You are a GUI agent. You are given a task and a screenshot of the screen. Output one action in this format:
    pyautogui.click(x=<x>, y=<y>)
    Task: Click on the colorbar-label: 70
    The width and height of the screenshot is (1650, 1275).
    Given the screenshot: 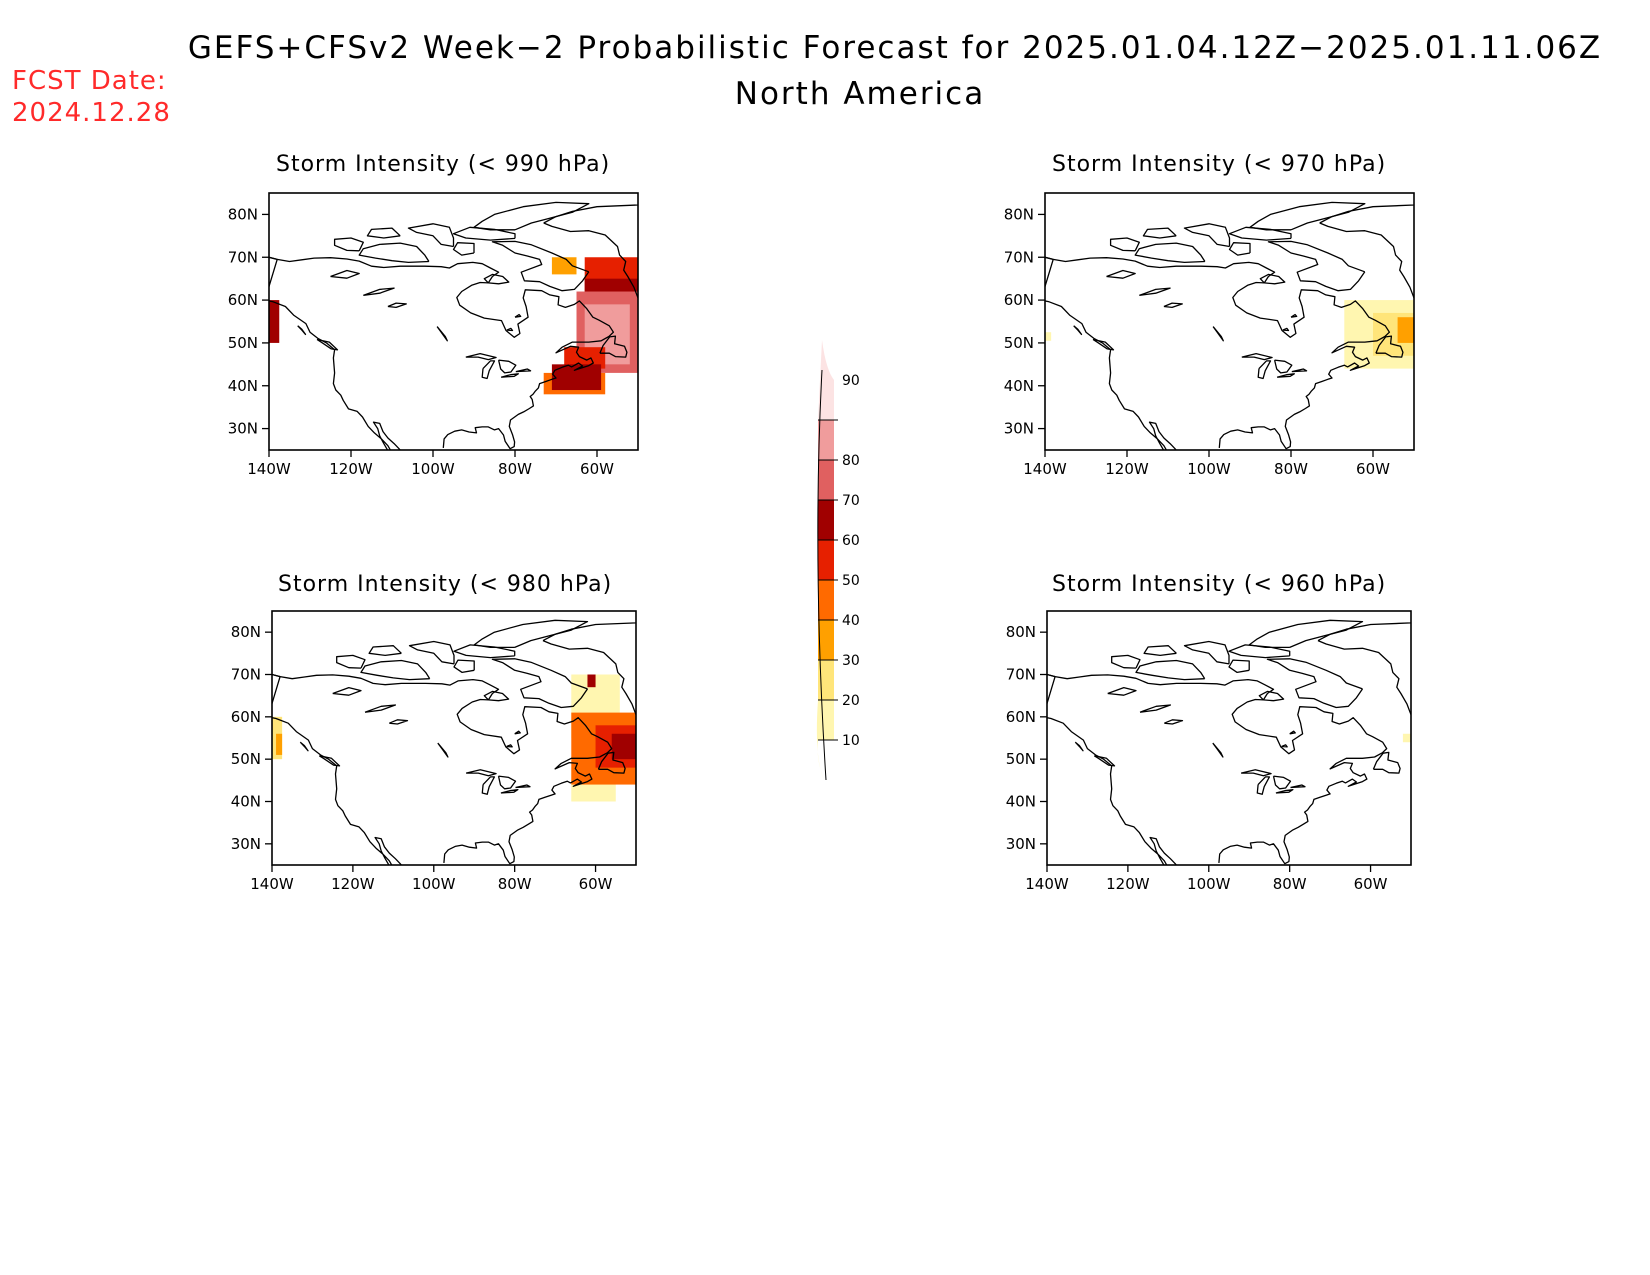 What is the action you would take?
    pyautogui.click(x=851, y=501)
    